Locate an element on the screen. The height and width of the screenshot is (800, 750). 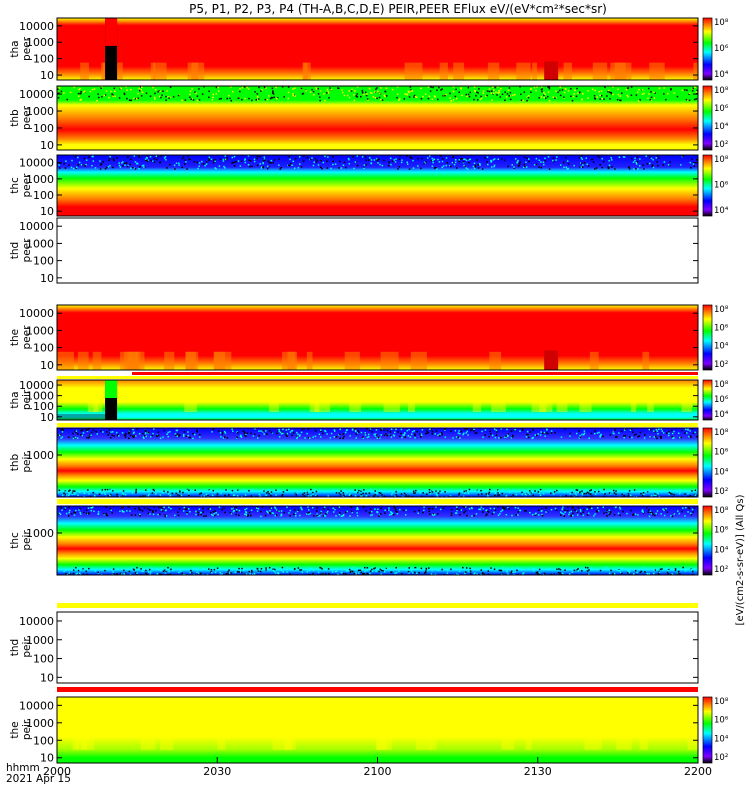
y-tick-label: 100 is located at coordinates (43, 740).